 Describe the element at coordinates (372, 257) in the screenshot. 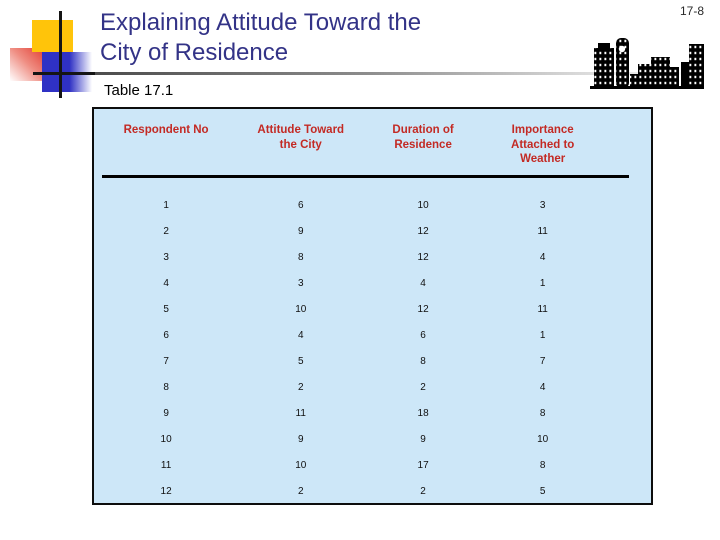

I see `table-row: 3 8 12 4` at that location.